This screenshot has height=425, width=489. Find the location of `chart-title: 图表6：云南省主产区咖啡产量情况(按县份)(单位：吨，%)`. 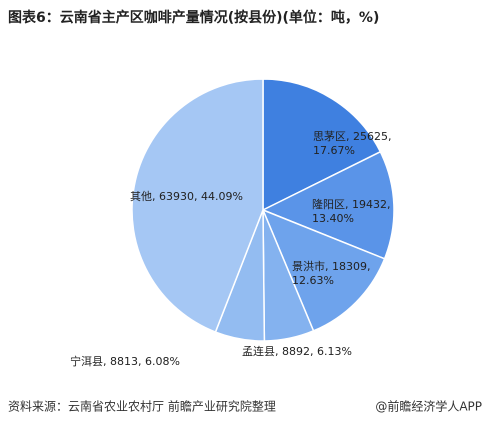

chart-title: 图表6：云南省主产区咖啡产量情况(按县份)(单位：吨，%) is located at coordinates (193, 17).